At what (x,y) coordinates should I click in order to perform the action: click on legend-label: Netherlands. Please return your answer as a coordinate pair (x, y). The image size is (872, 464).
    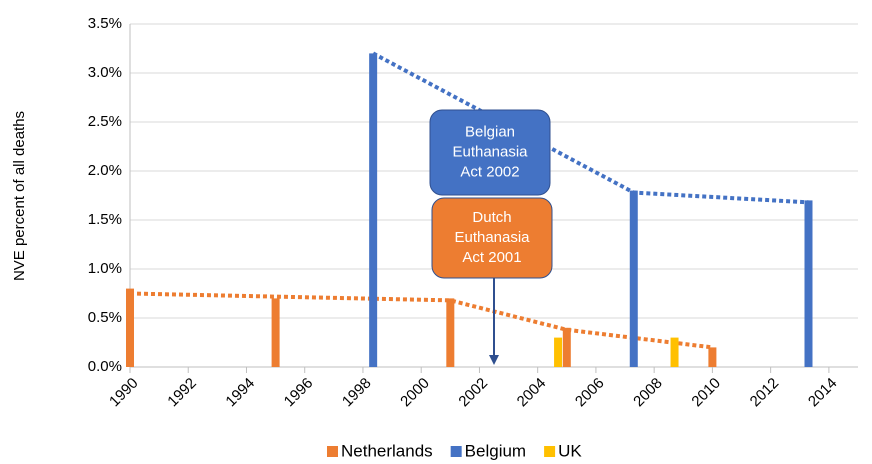
    Looking at the image, I should click on (387, 450).